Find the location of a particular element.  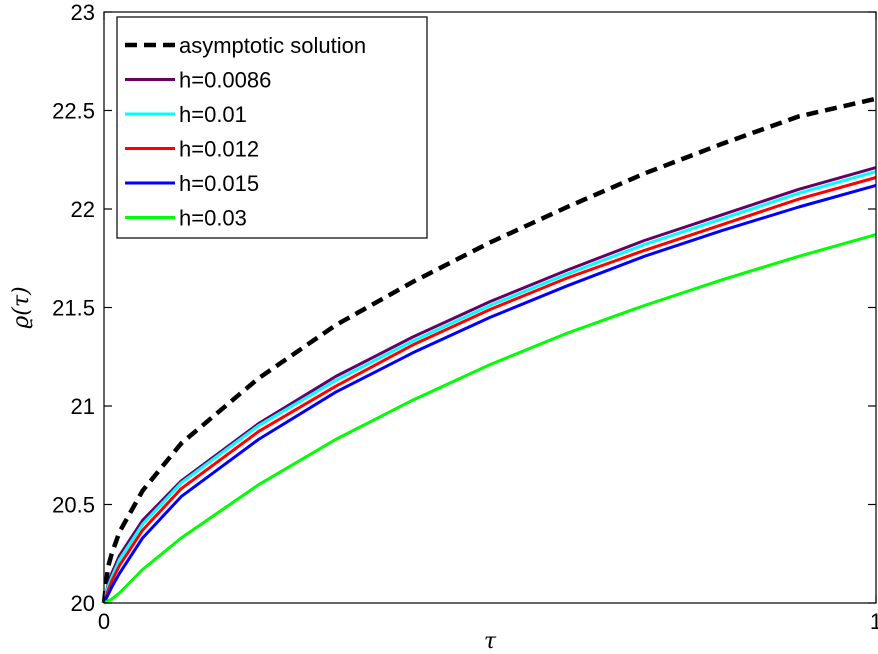

y-tick-label: 23 is located at coordinates (83, 12).